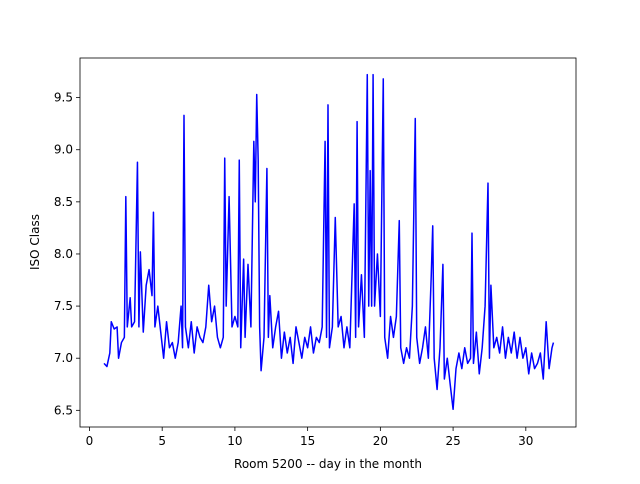  What do you see at coordinates (234, 441) in the screenshot?
I see `x-tick-label: 10` at bounding box center [234, 441].